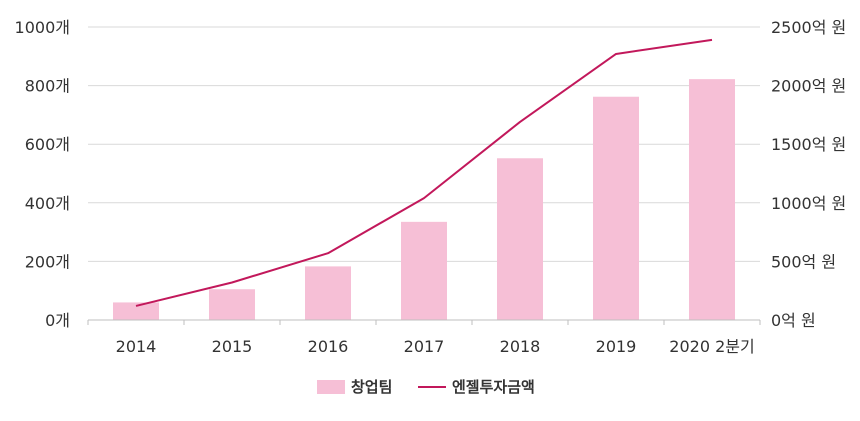  Describe the element at coordinates (493, 387) in the screenshot. I see `legend-label-line: 엔젤투자금액` at that location.